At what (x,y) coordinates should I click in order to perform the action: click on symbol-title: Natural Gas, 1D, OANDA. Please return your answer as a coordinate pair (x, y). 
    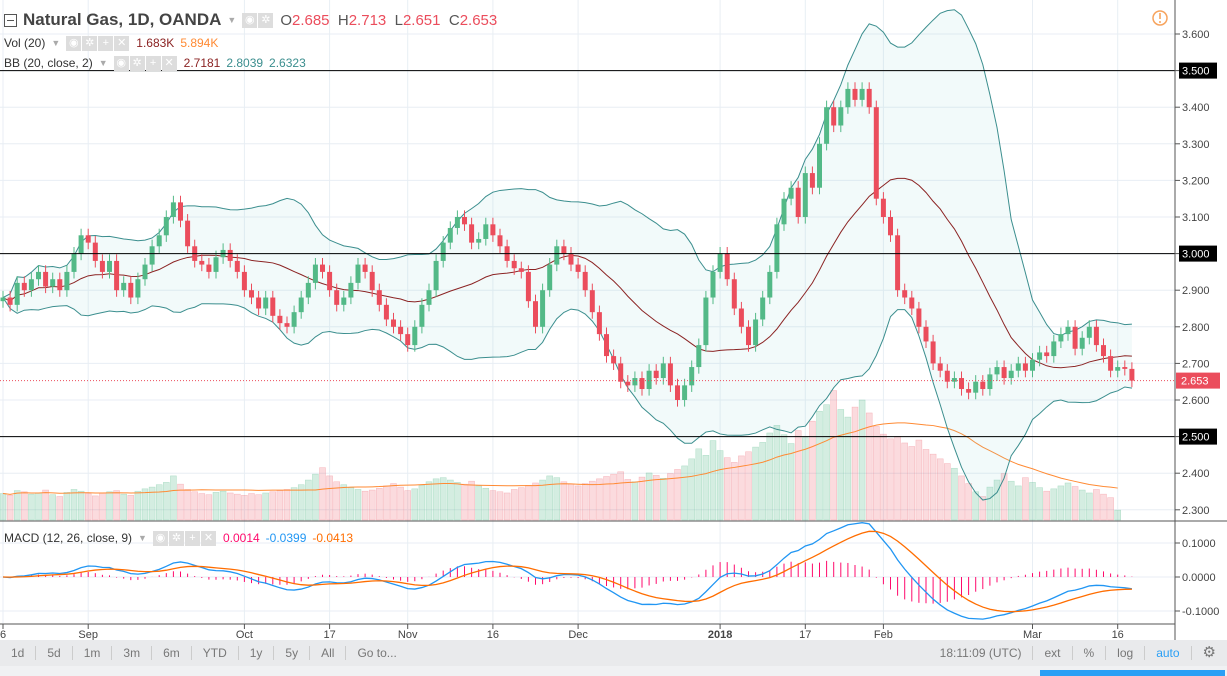
    Looking at the image, I should click on (122, 19).